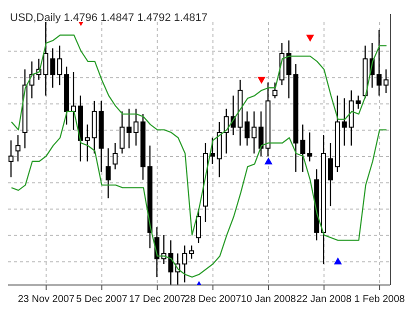 This screenshot has width=420, height=323. I want to click on x-tick-label: 22 Jan 2008, so click(324, 299).